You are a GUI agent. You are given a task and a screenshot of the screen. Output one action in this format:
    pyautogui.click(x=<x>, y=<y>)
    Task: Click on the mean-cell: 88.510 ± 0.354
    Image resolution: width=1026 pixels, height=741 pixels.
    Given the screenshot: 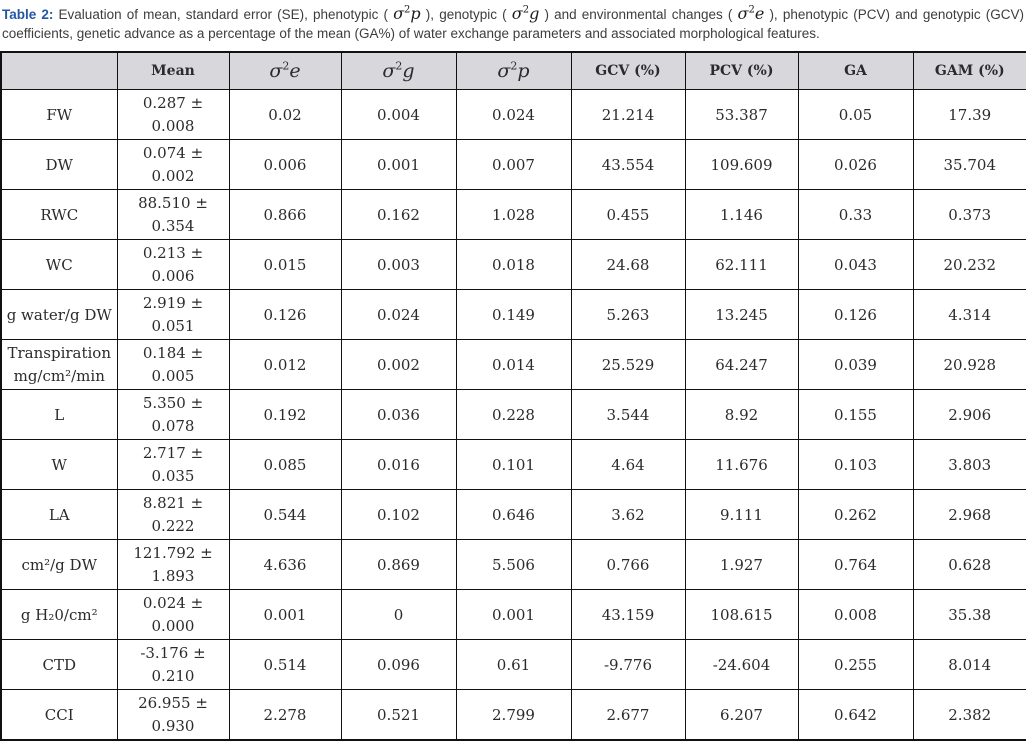 What is the action you would take?
    pyautogui.click(x=173, y=215)
    